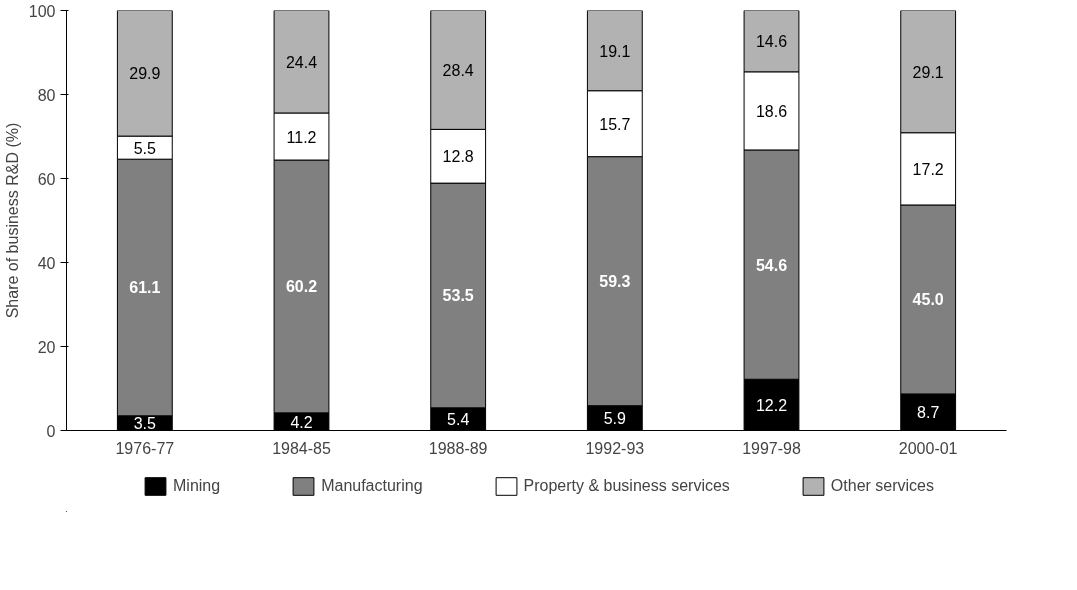 The height and width of the screenshot is (590, 1077). I want to click on data-label: 8.7, so click(928, 413).